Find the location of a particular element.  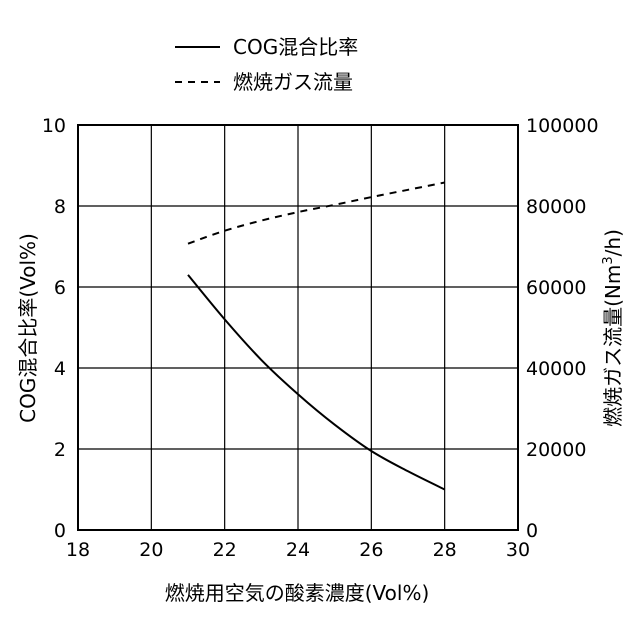

y-left-tick-label: 8 is located at coordinates (60, 207).